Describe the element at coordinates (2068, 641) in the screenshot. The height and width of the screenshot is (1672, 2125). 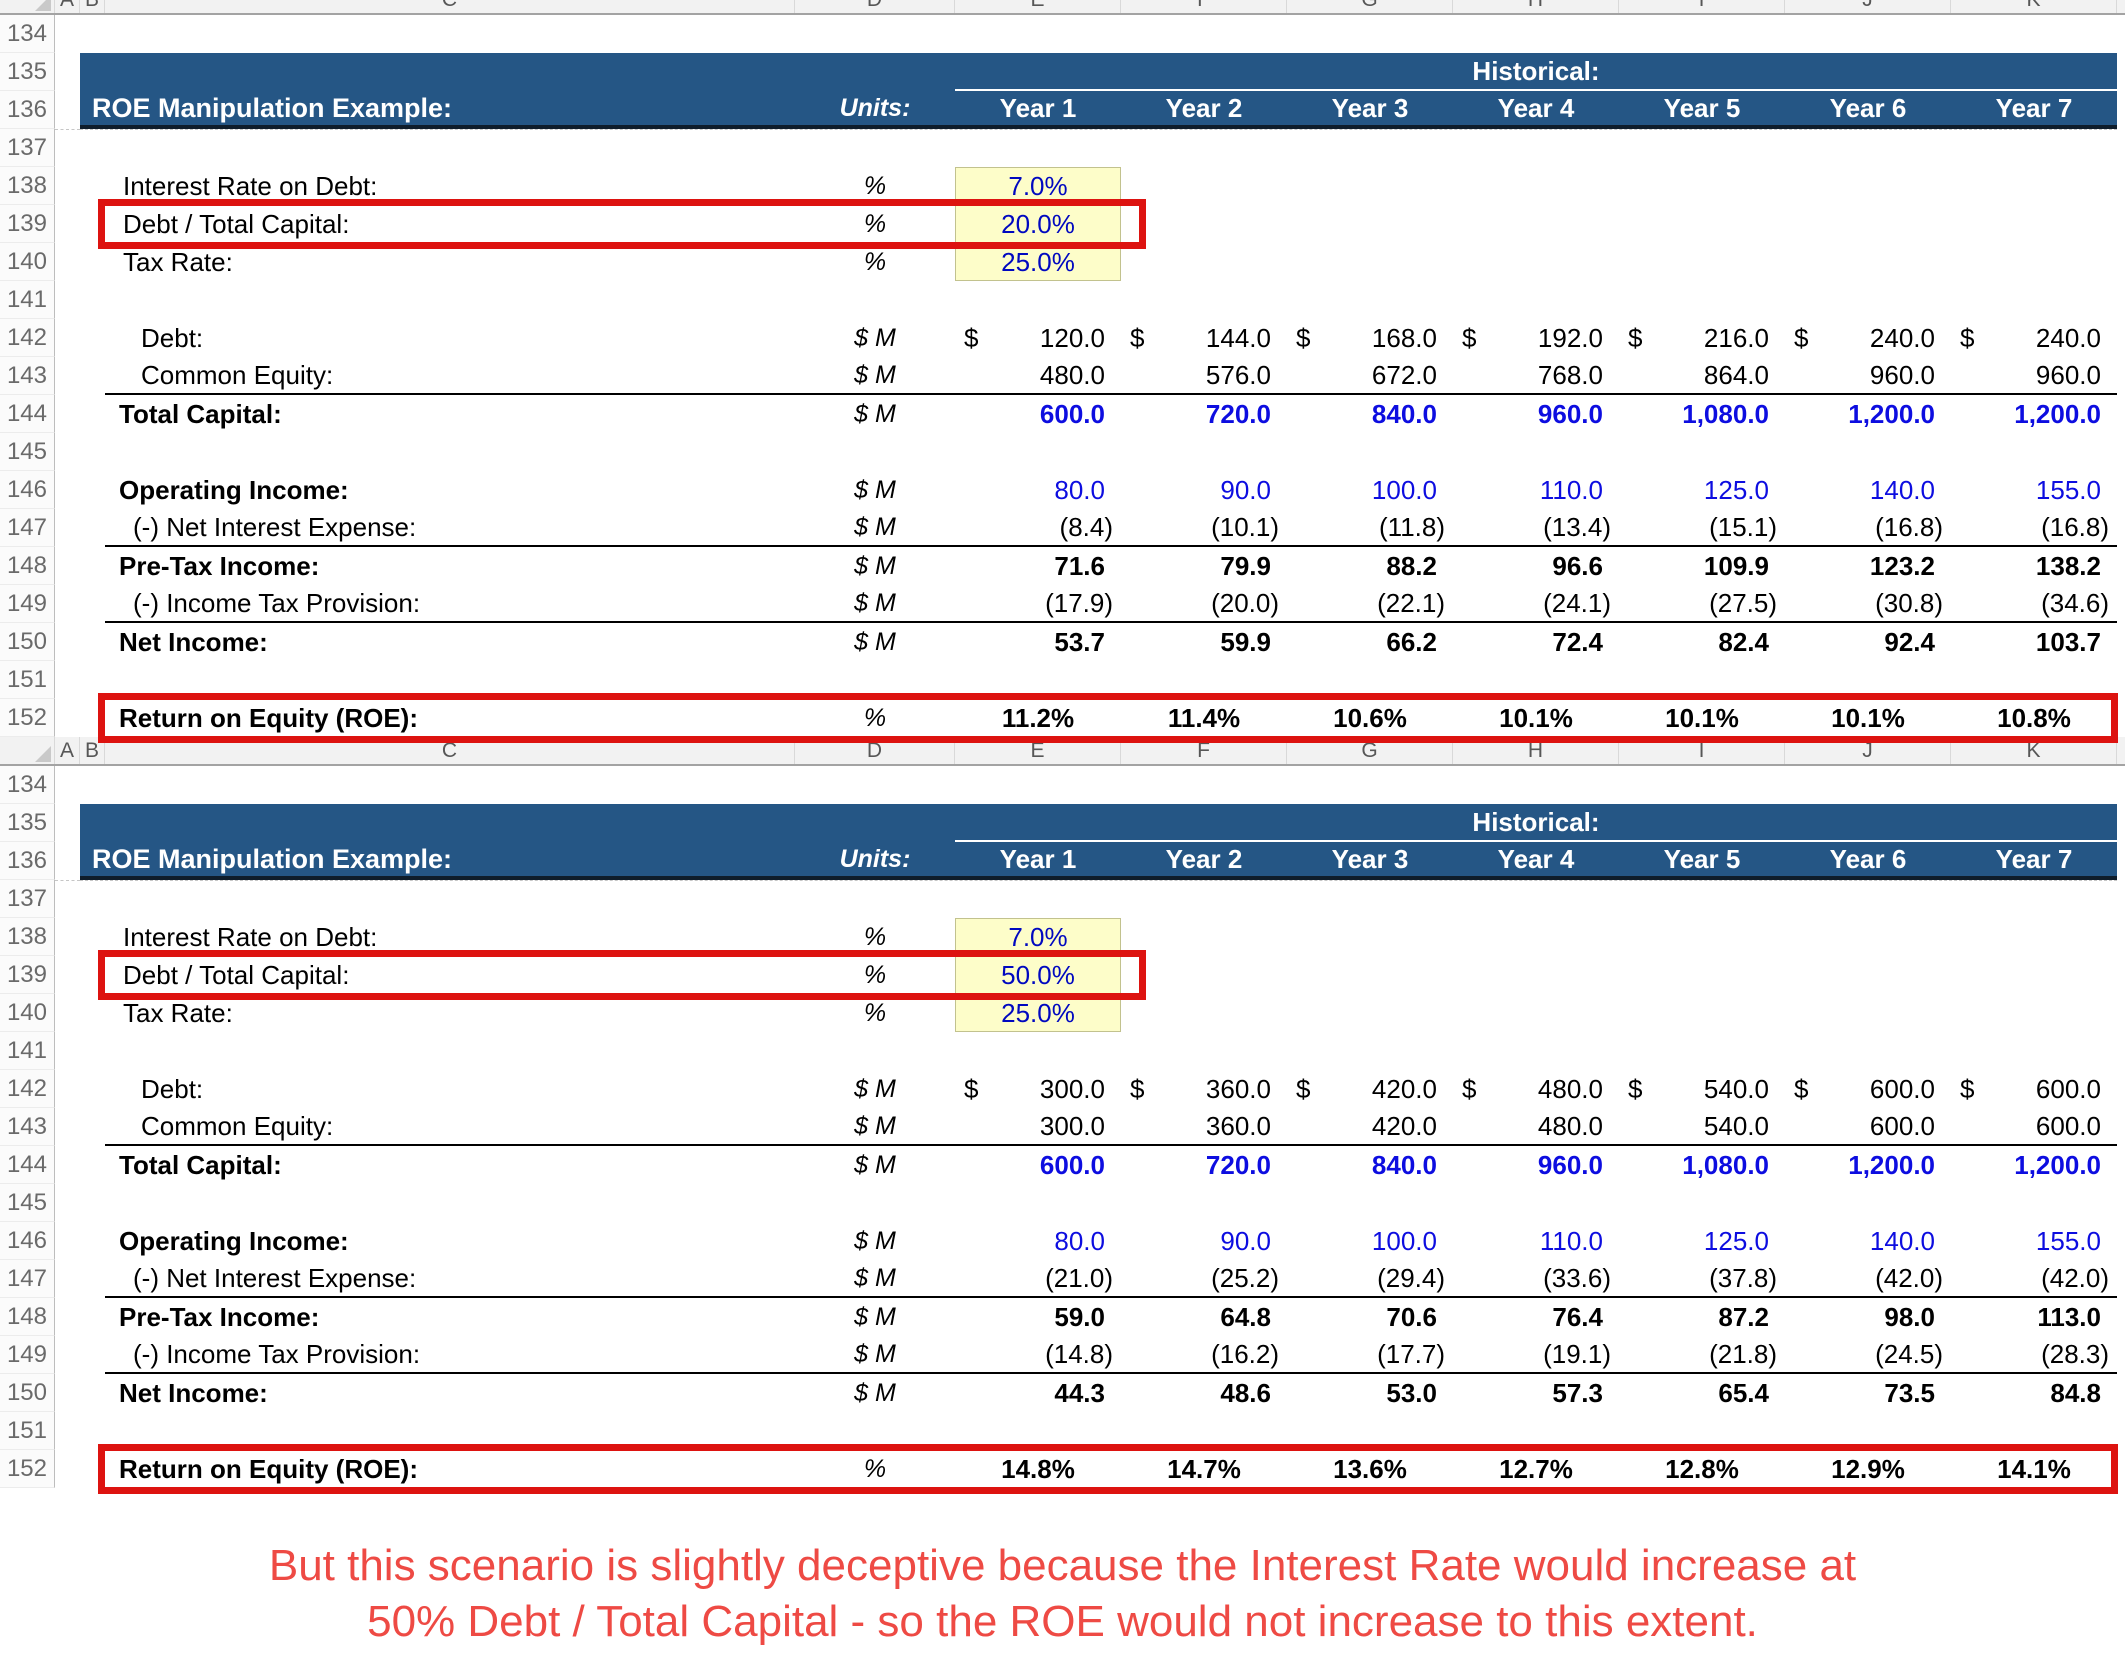
I see `value-net-income-y7: 103.7` at that location.